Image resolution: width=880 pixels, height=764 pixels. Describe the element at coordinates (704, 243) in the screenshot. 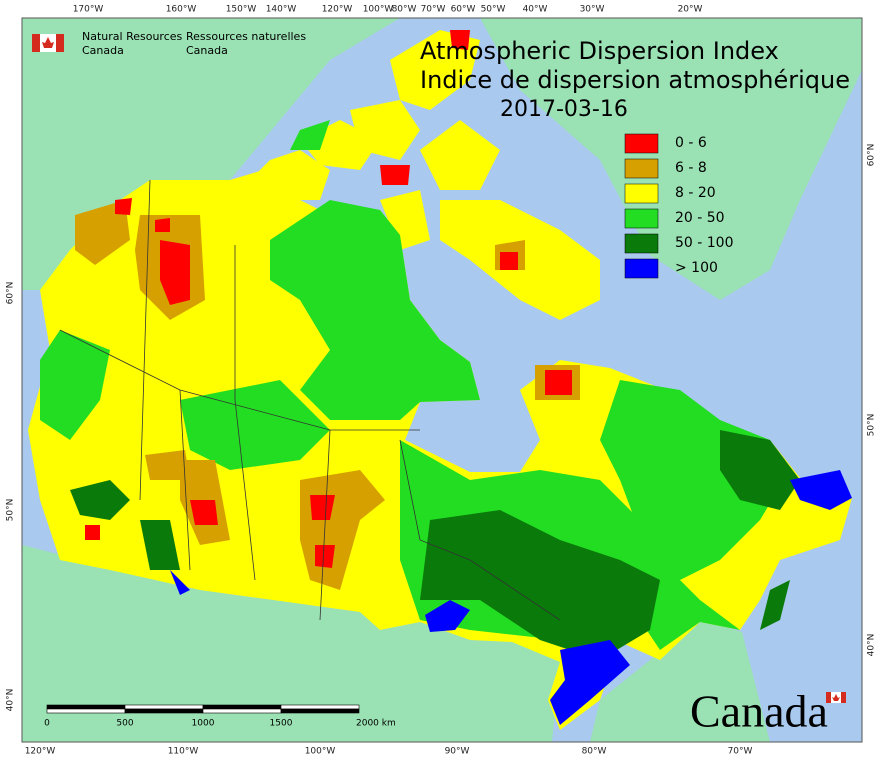

I see `legend-label: 50 - 100` at that location.